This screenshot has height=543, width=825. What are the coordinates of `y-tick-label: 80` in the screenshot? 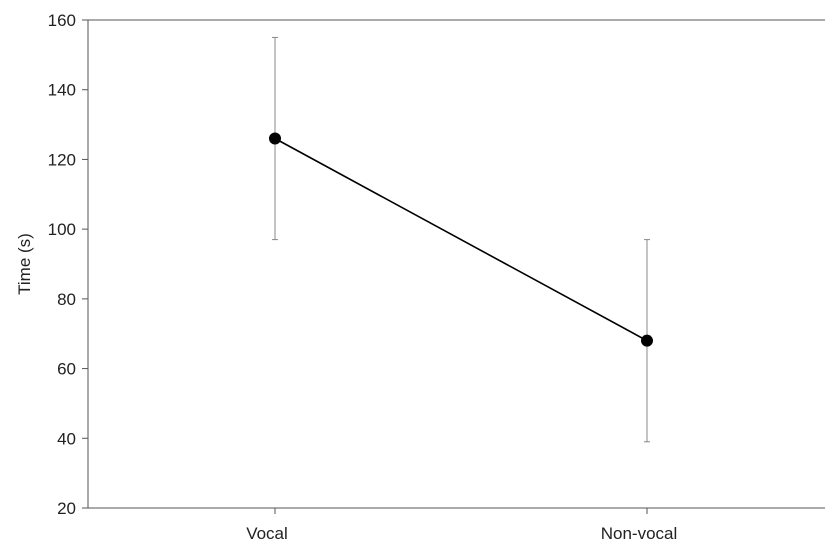 It's located at (66, 299).